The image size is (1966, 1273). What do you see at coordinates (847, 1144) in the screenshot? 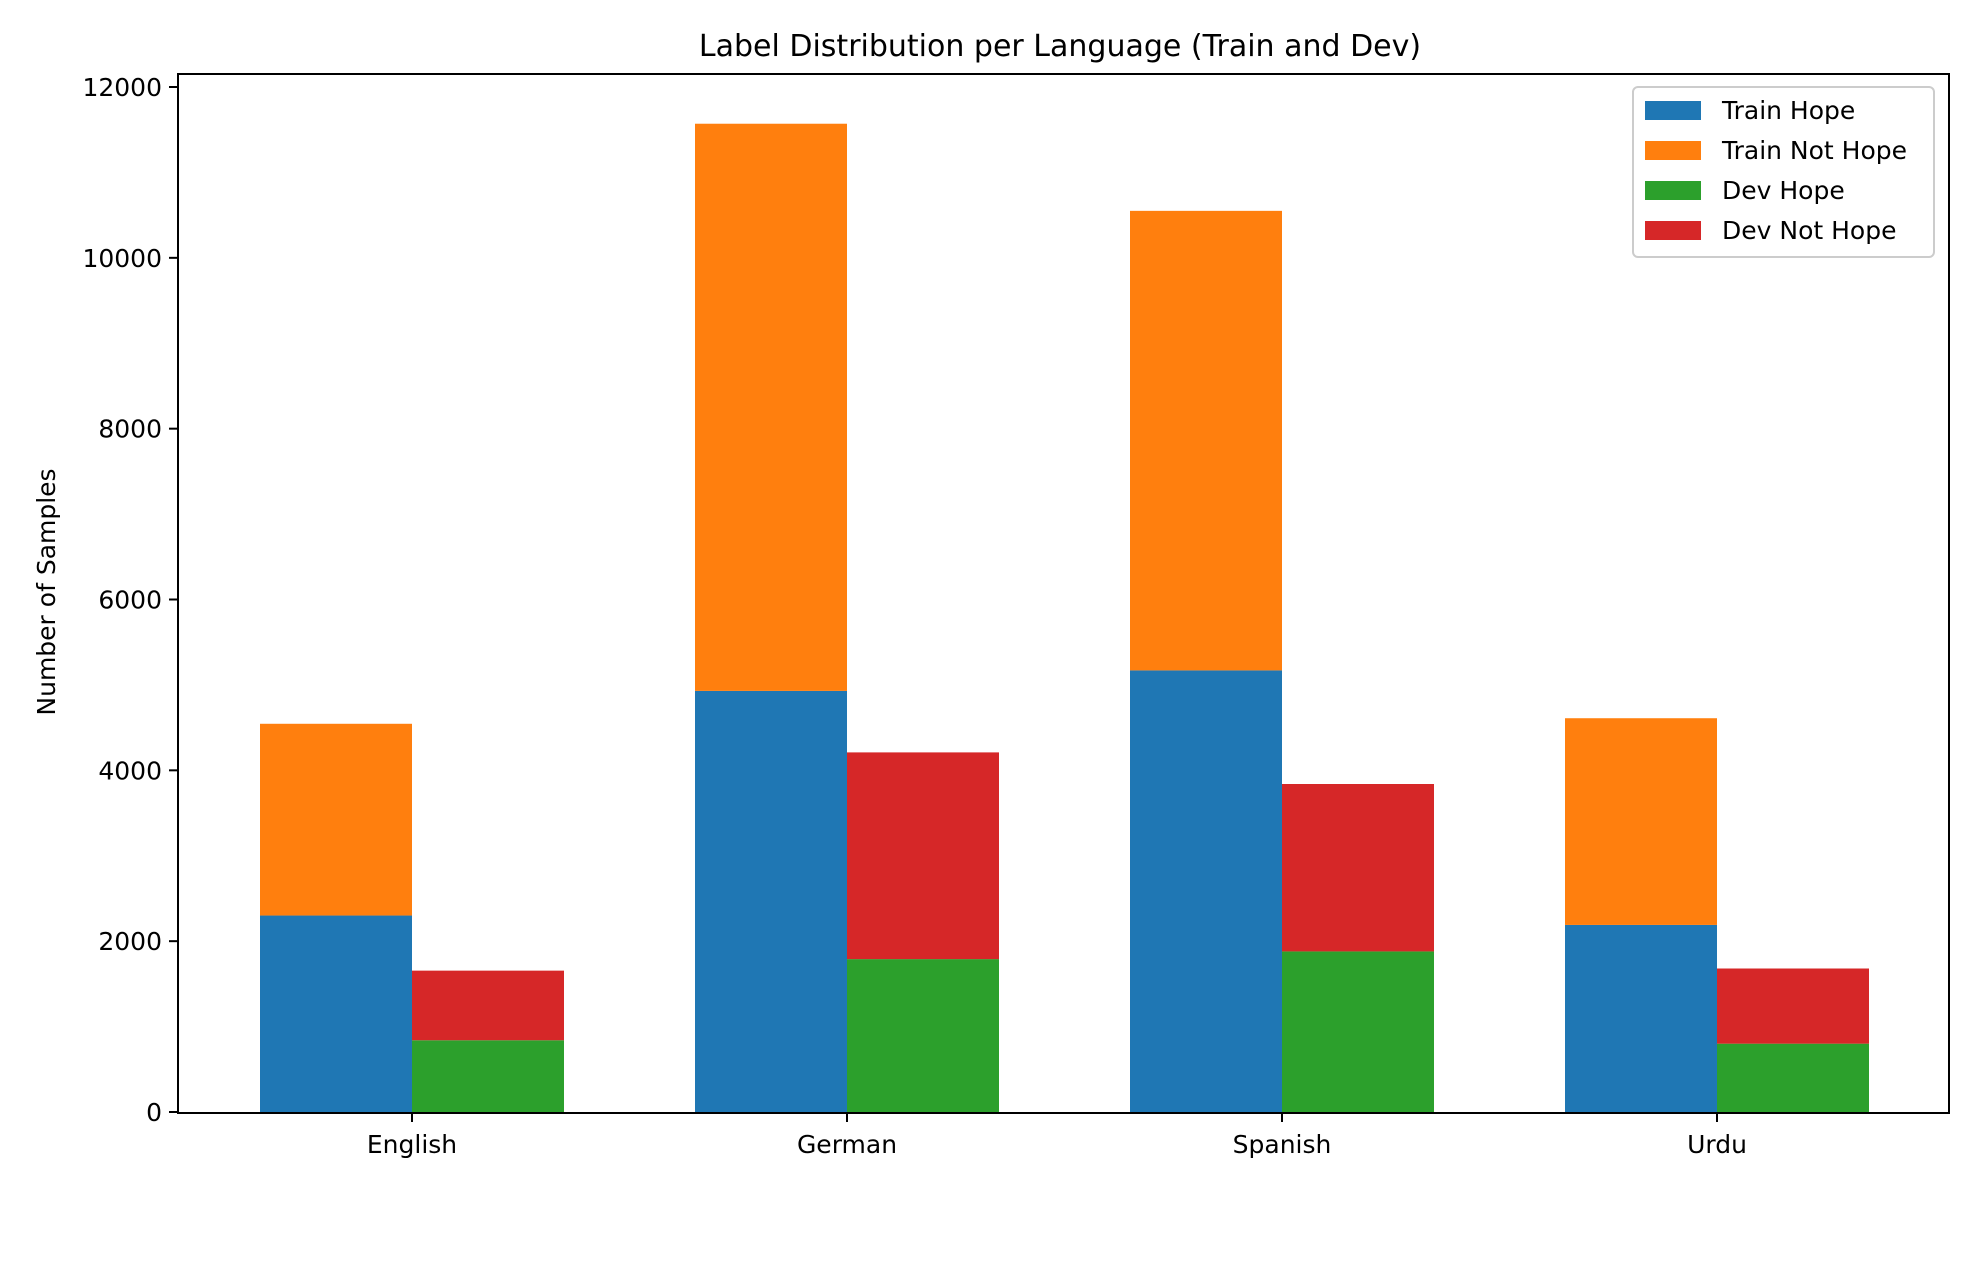
I see `x-tick-label-german: German` at bounding box center [847, 1144].